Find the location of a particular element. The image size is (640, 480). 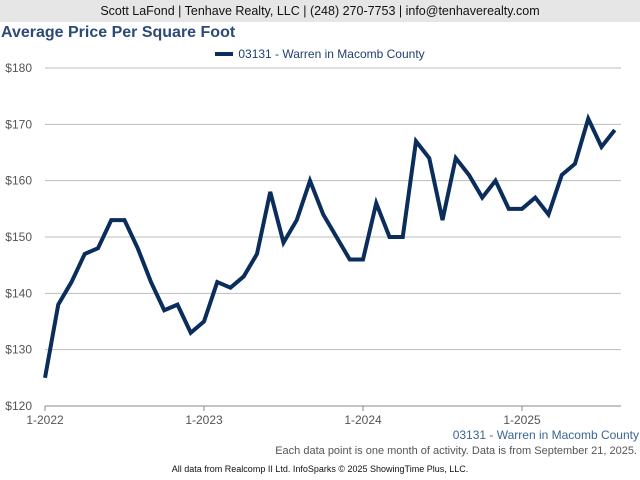

y-tick-label: $180 is located at coordinates (18, 68).